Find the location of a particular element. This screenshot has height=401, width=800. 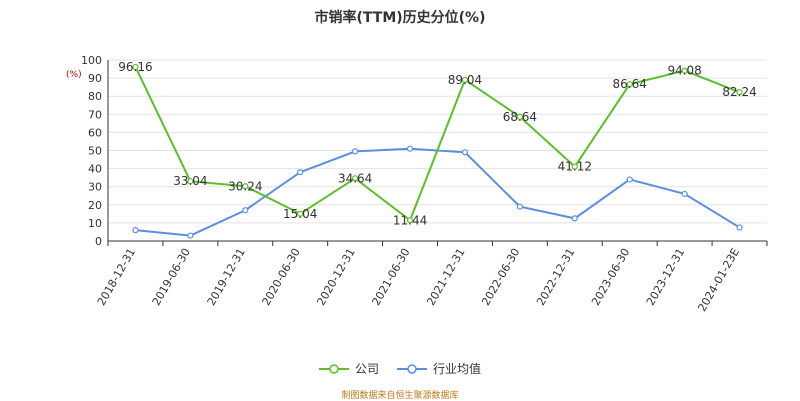

data-label: 11.44 is located at coordinates (410, 220).